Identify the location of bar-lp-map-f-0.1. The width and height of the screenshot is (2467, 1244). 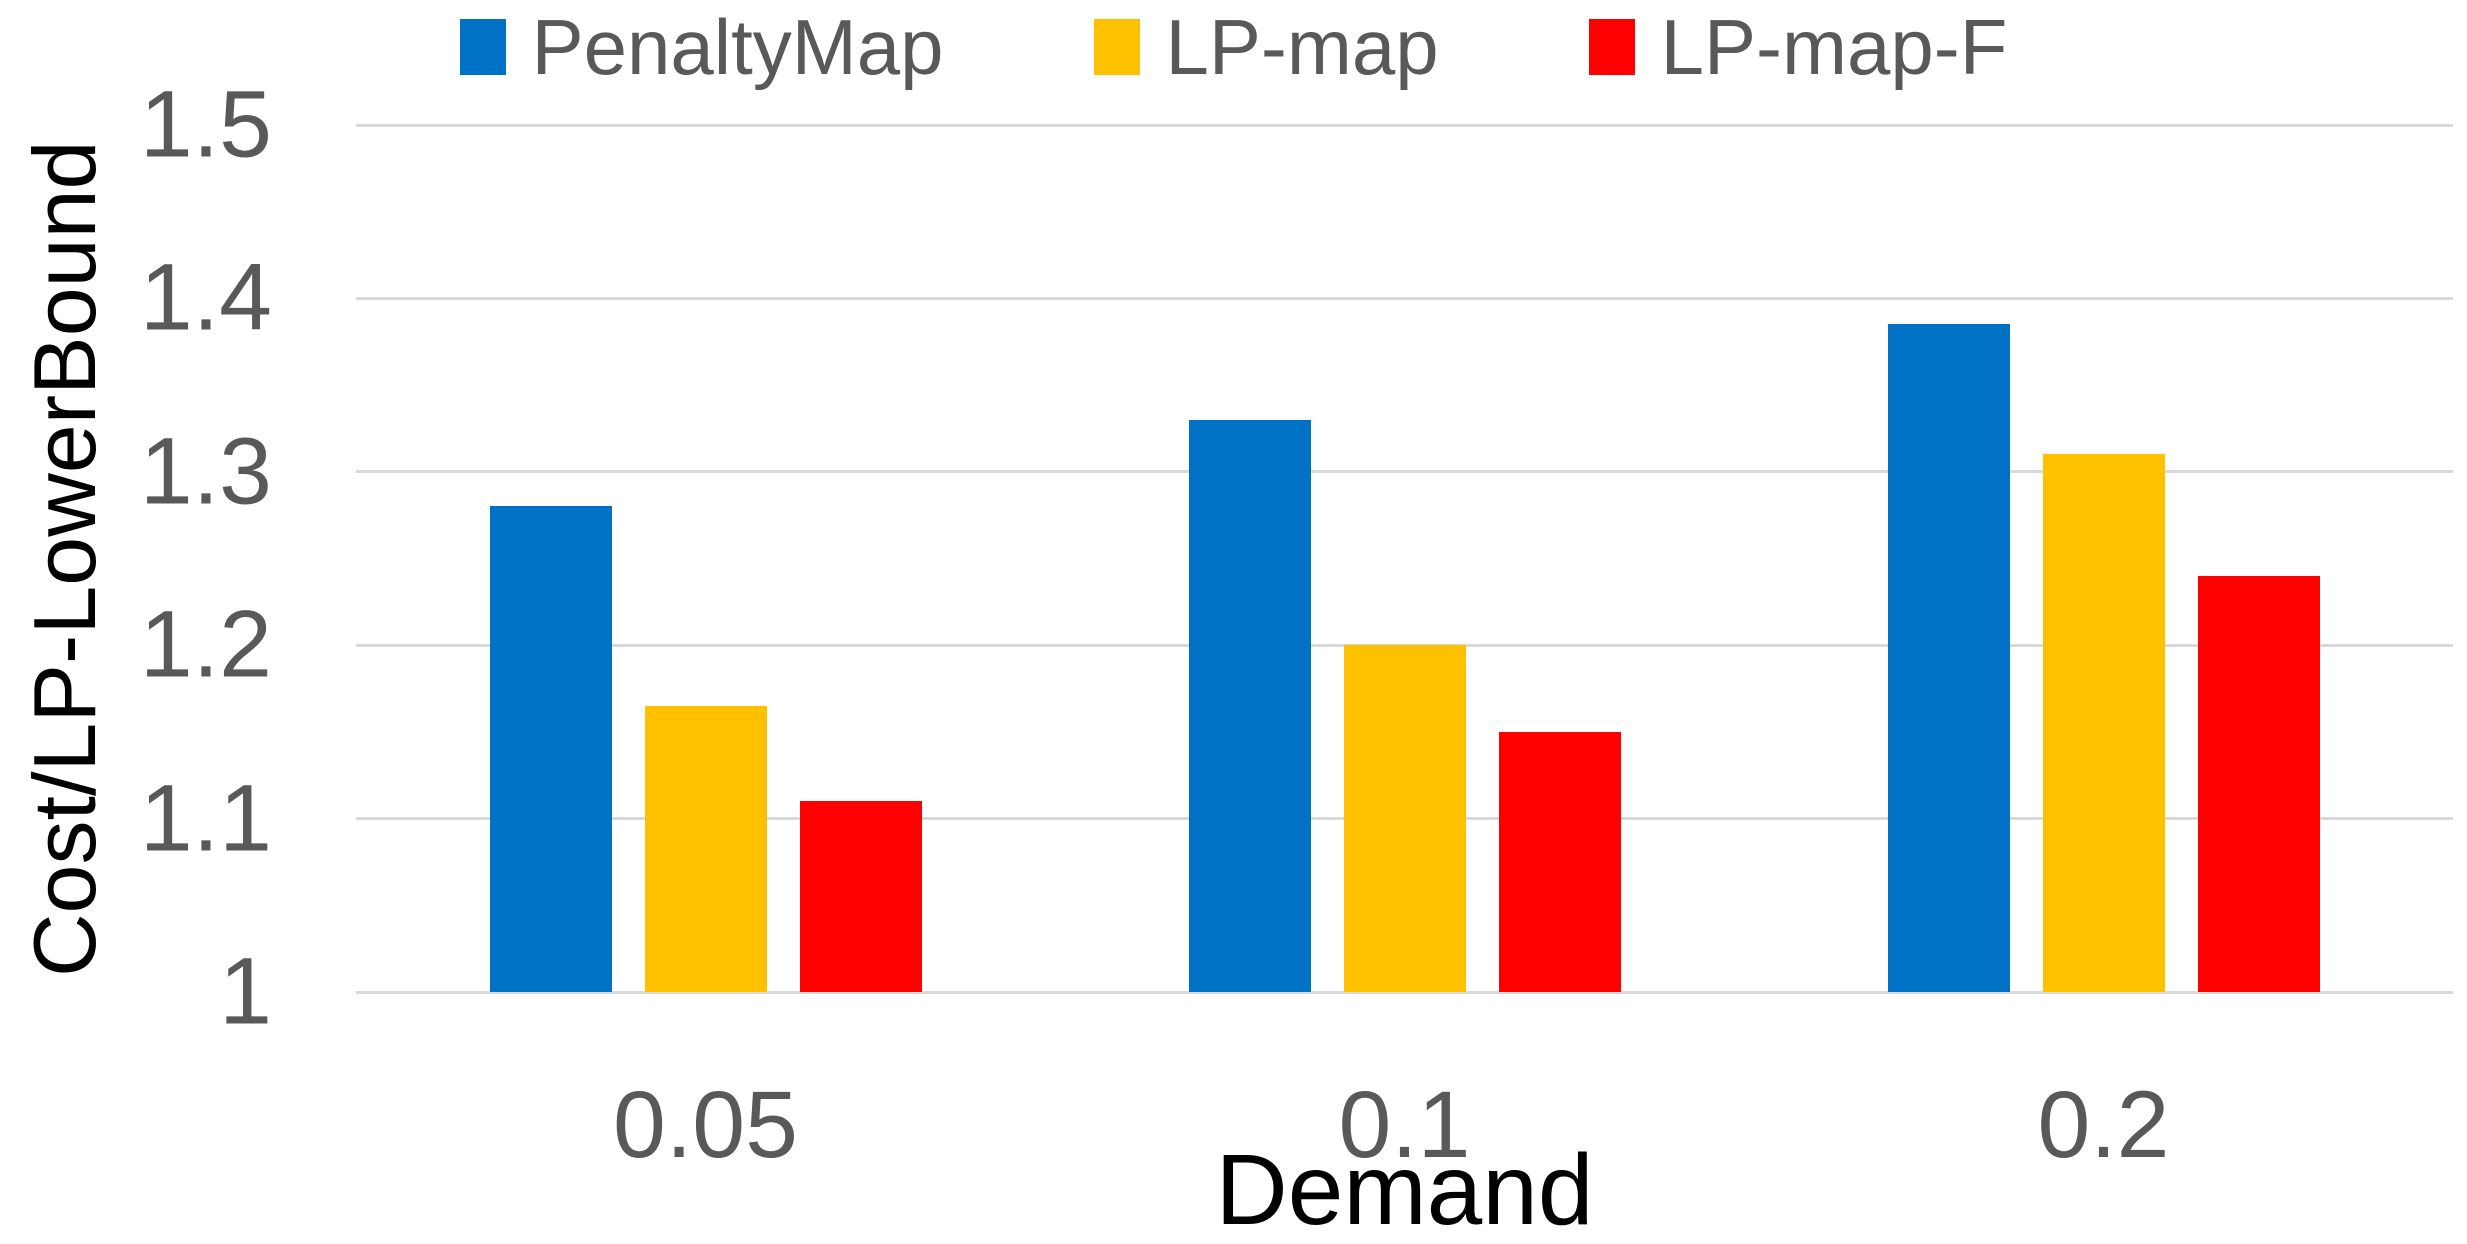
(1559, 861).